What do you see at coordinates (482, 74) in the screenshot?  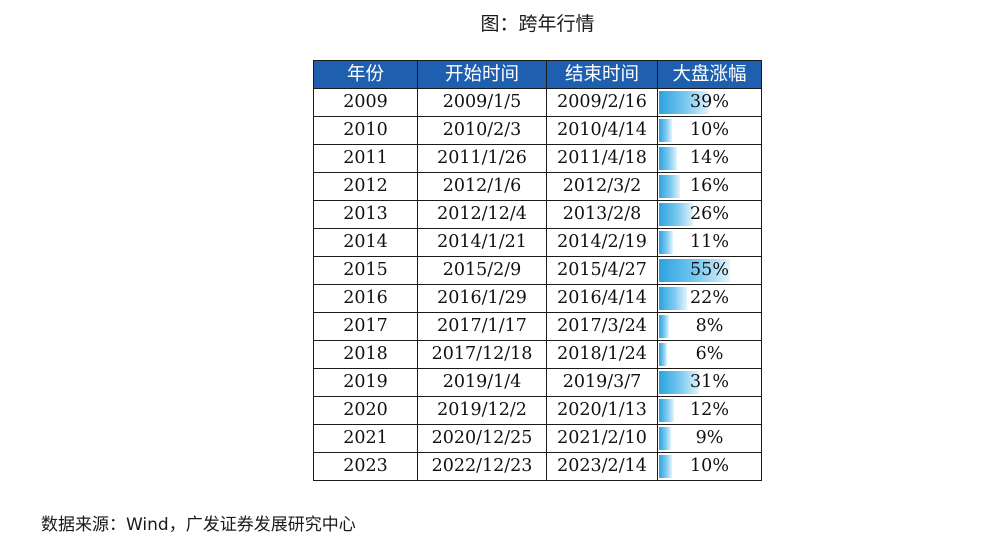 I see `header-start-date: 开始时间` at bounding box center [482, 74].